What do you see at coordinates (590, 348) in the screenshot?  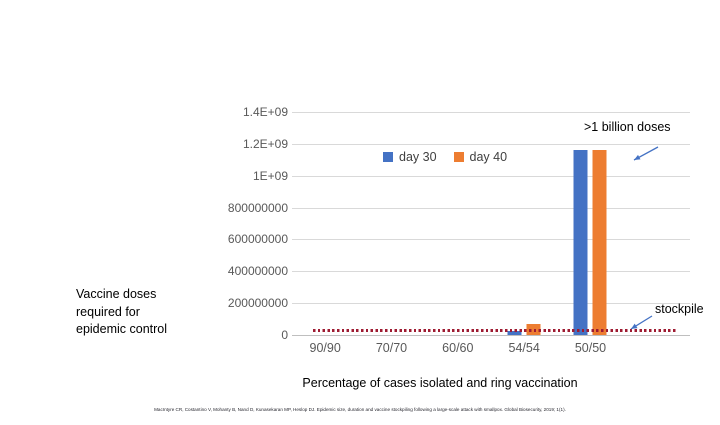 I see `x-tick-label: 50/50` at bounding box center [590, 348].